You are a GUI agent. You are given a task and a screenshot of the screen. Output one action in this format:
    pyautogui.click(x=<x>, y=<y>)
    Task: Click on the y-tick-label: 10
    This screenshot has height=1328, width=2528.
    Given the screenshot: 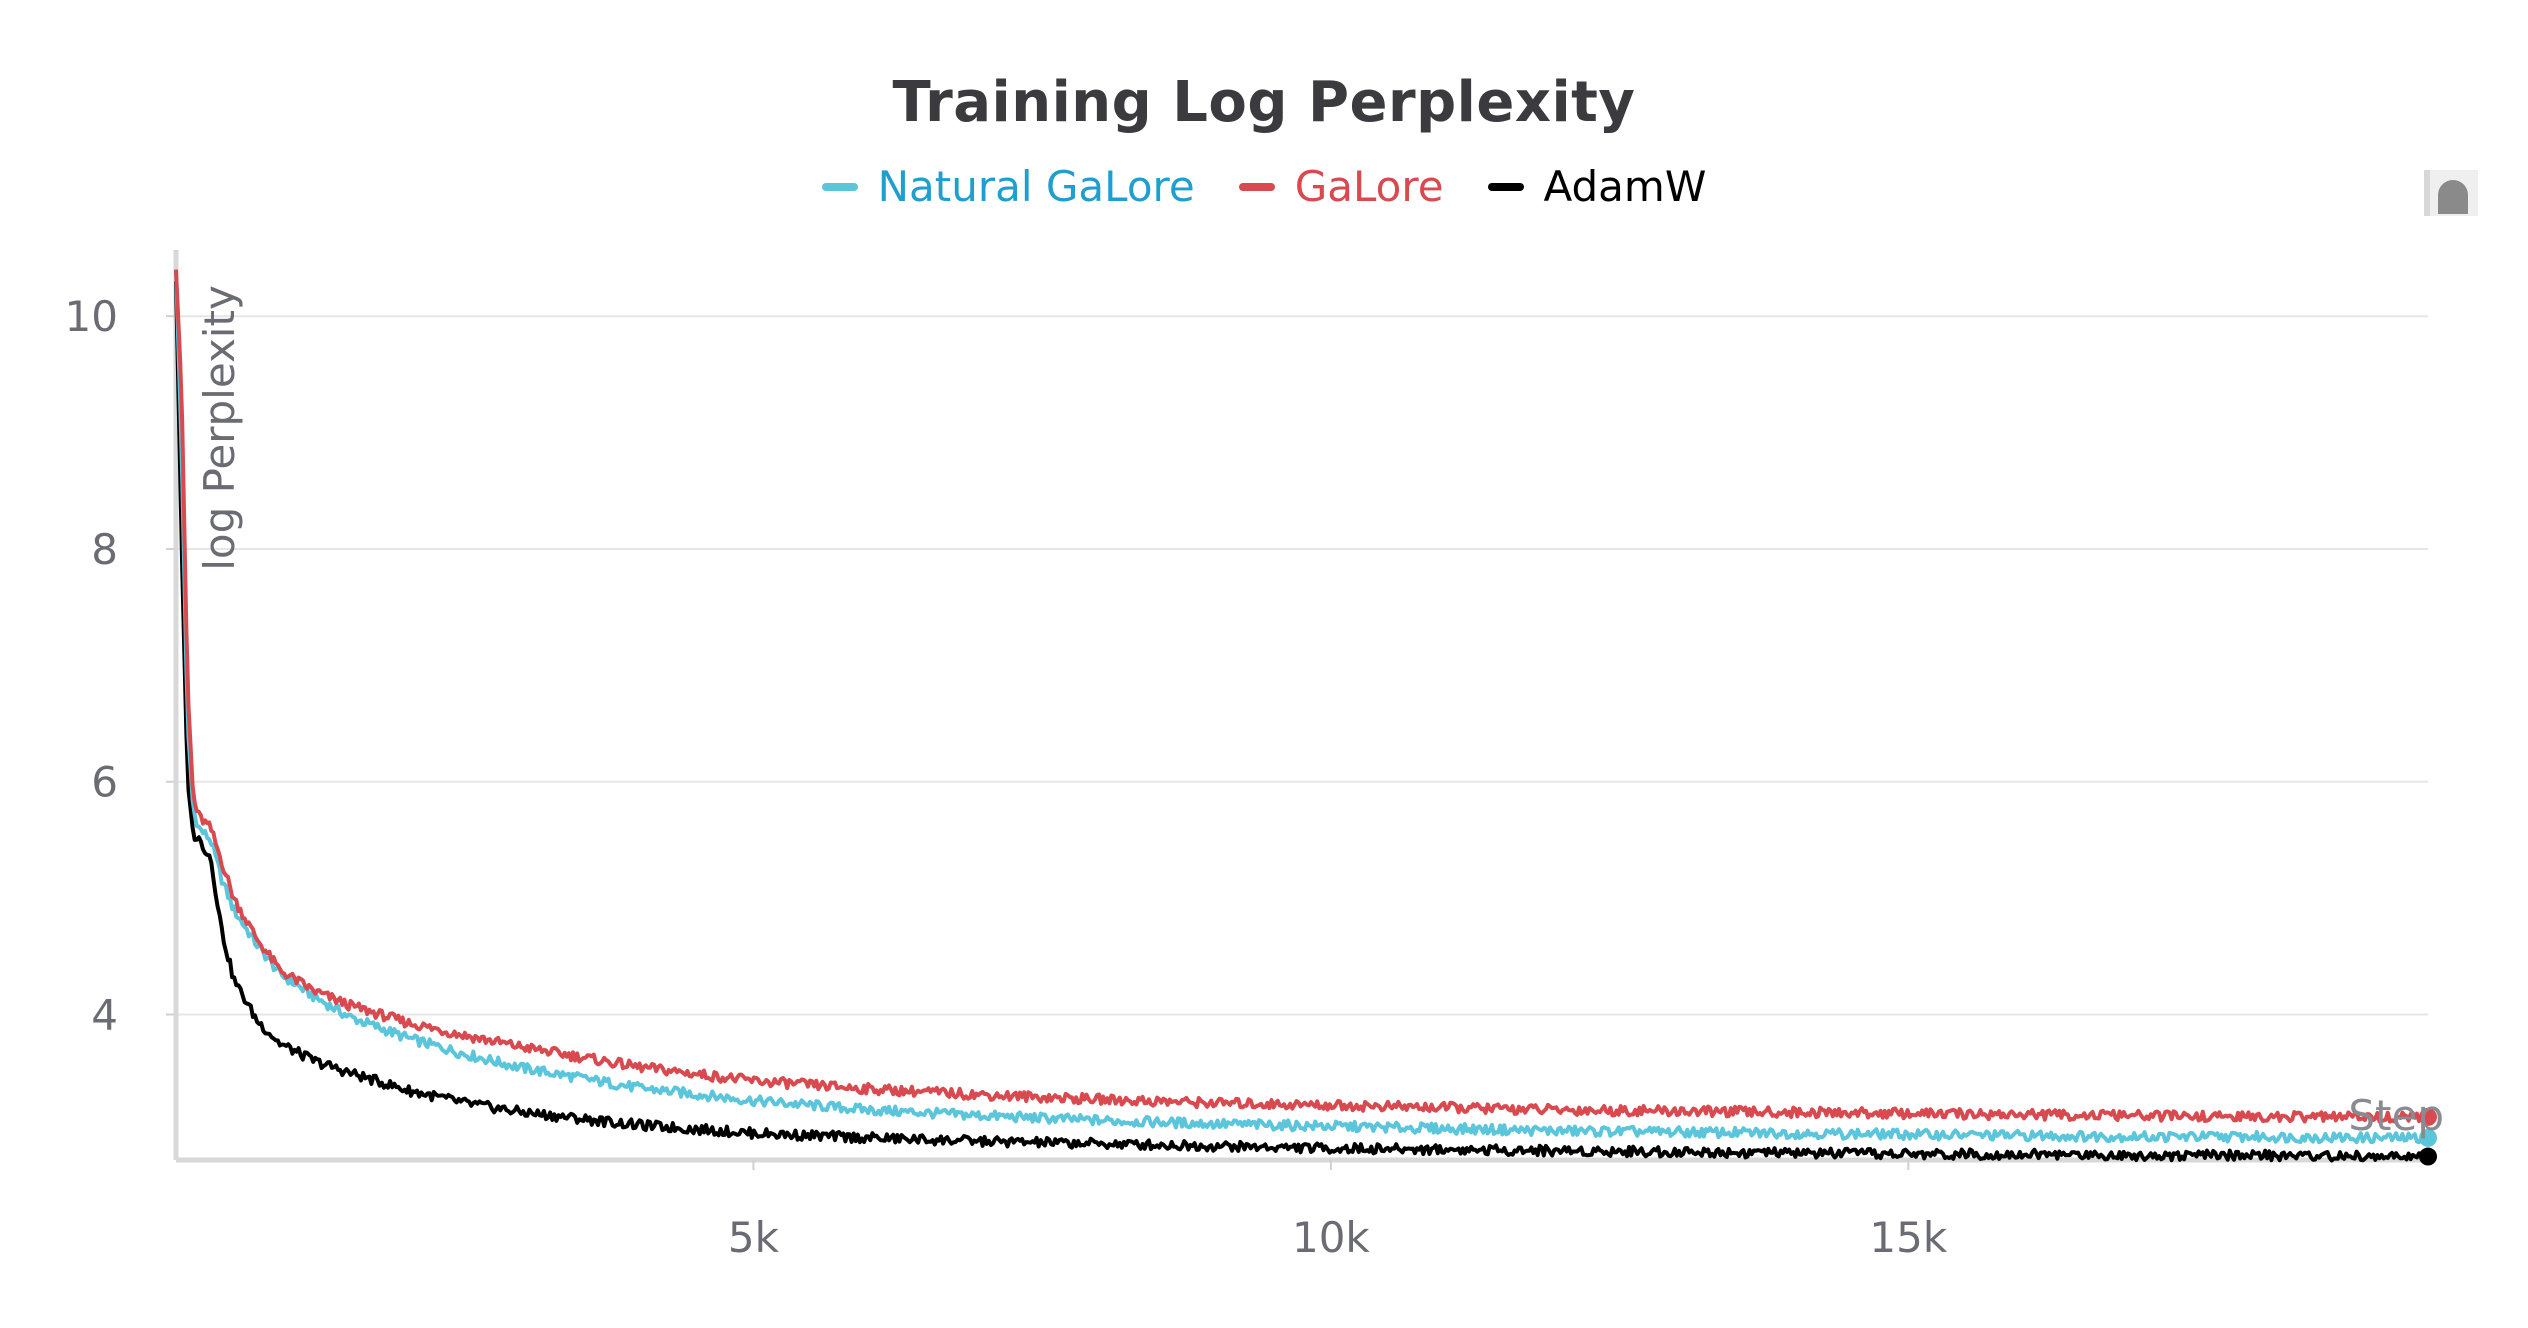 What is the action you would take?
    pyautogui.click(x=91, y=316)
    